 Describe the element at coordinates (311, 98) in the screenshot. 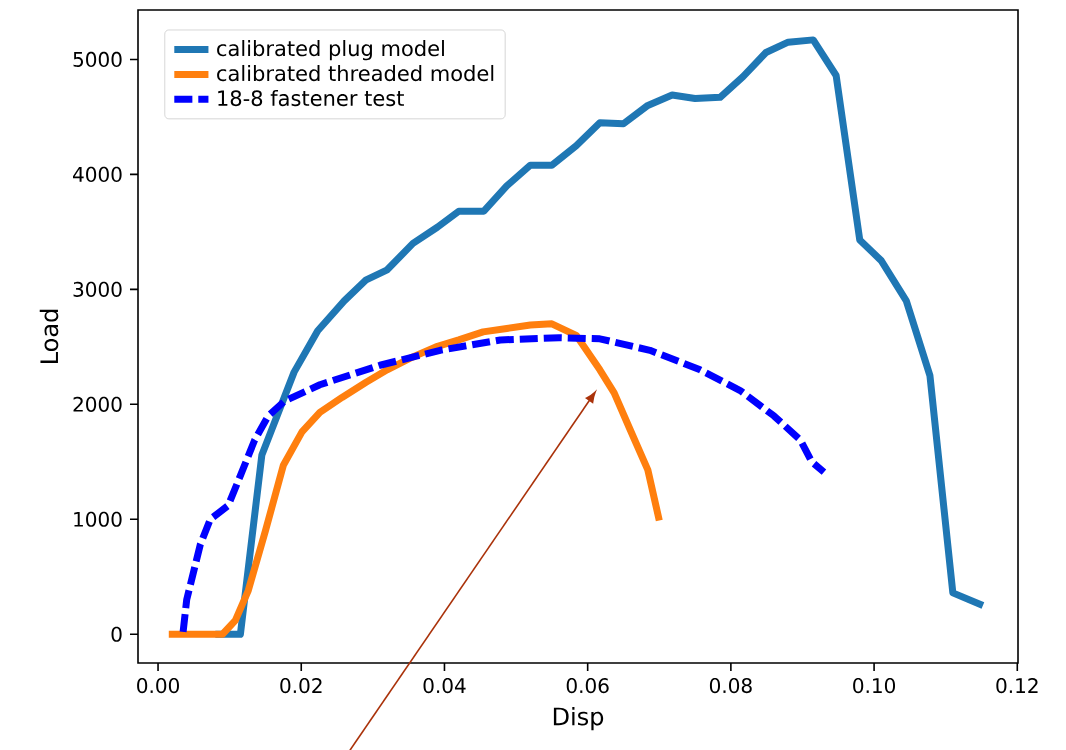

I see `legend-label: 18-8 fastener test` at that location.